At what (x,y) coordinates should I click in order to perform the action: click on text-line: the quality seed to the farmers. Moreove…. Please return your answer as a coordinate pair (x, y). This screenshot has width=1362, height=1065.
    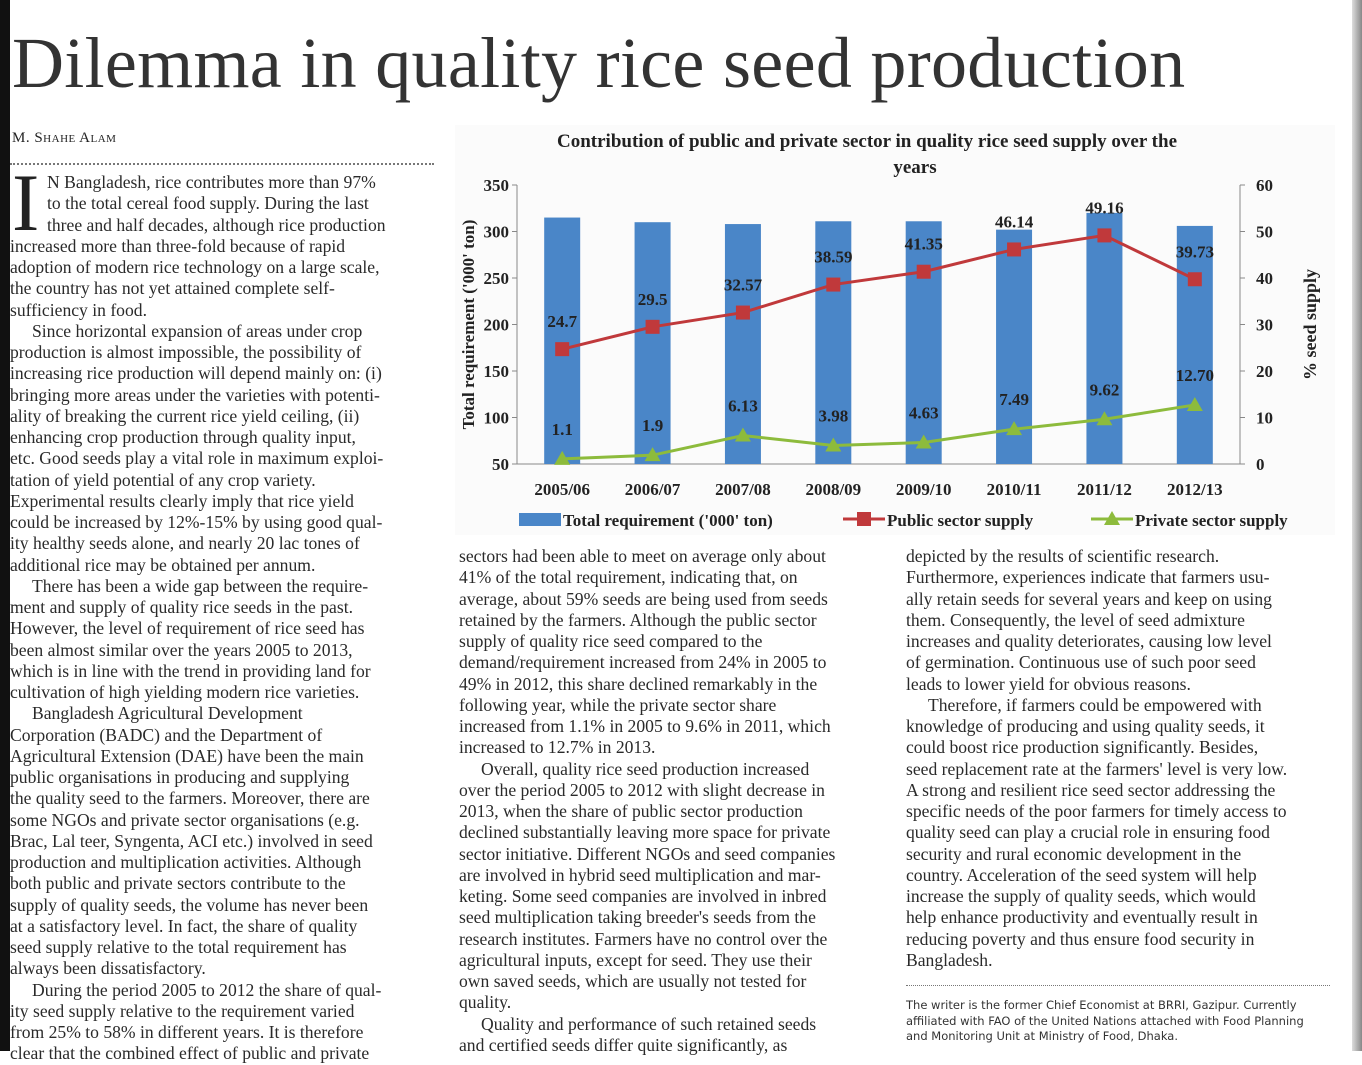
    Looking at the image, I should click on (190, 798).